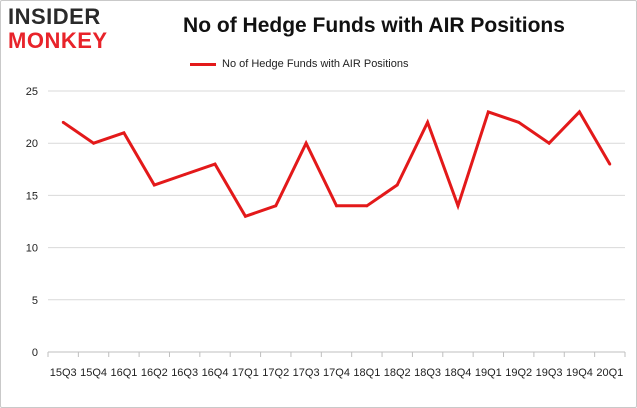 This screenshot has width=637, height=408. Describe the element at coordinates (374, 25) in the screenshot. I see `chart-title: No of Hedge Funds with AIR Positions` at that location.